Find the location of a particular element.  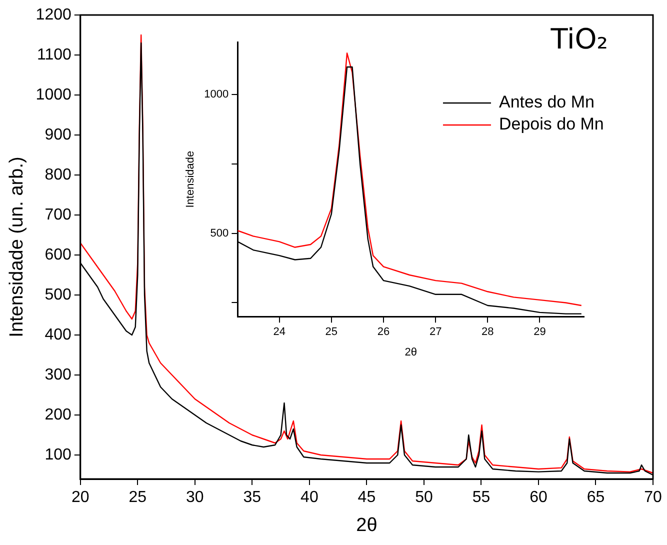

y-tick-label: 400 is located at coordinates (58, 335).